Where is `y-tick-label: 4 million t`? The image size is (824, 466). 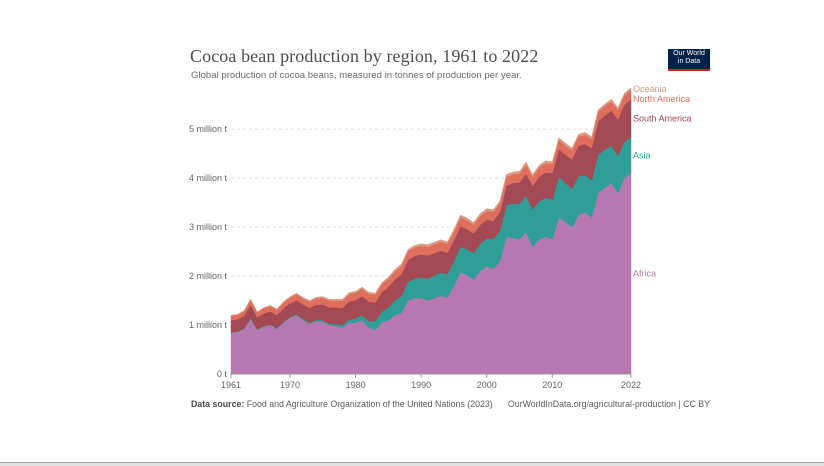
y-tick-label: 4 million t is located at coordinates (208, 178).